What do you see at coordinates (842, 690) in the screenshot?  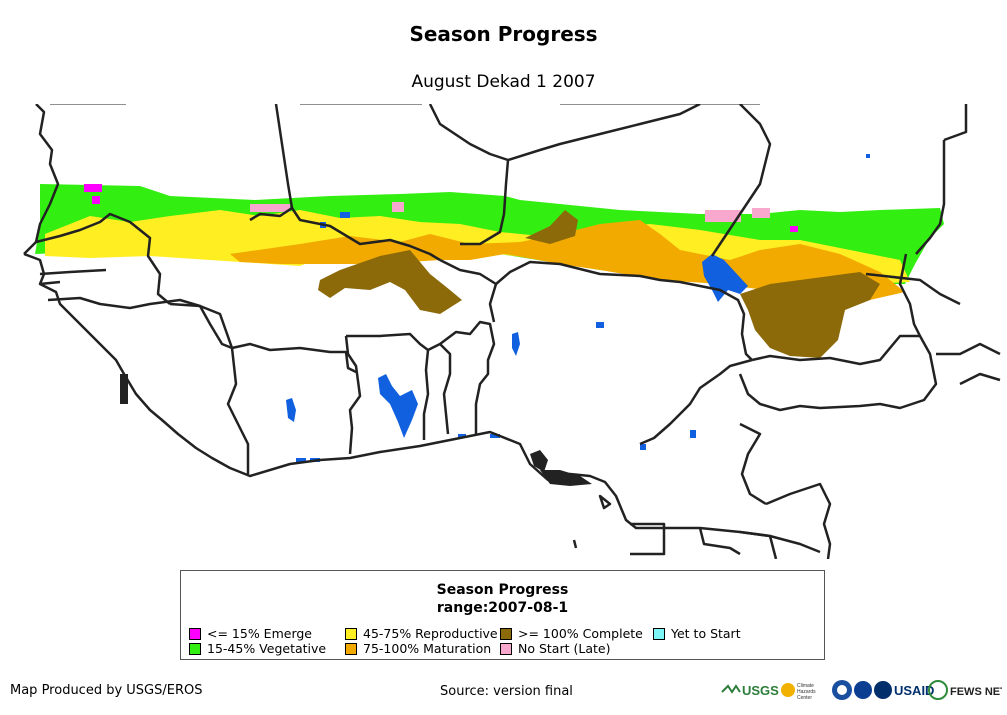 I see `noaa-logo` at bounding box center [842, 690].